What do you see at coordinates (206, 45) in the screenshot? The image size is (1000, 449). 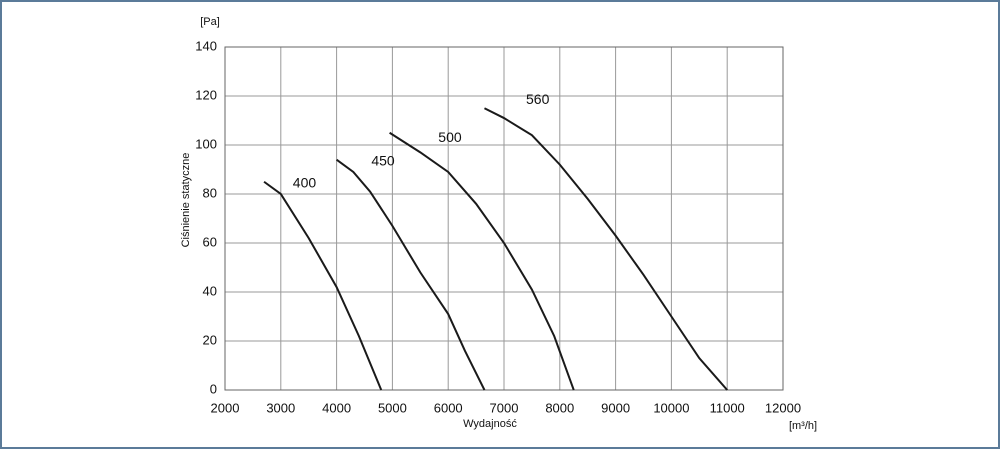 I see `y-tick-label: 140` at bounding box center [206, 45].